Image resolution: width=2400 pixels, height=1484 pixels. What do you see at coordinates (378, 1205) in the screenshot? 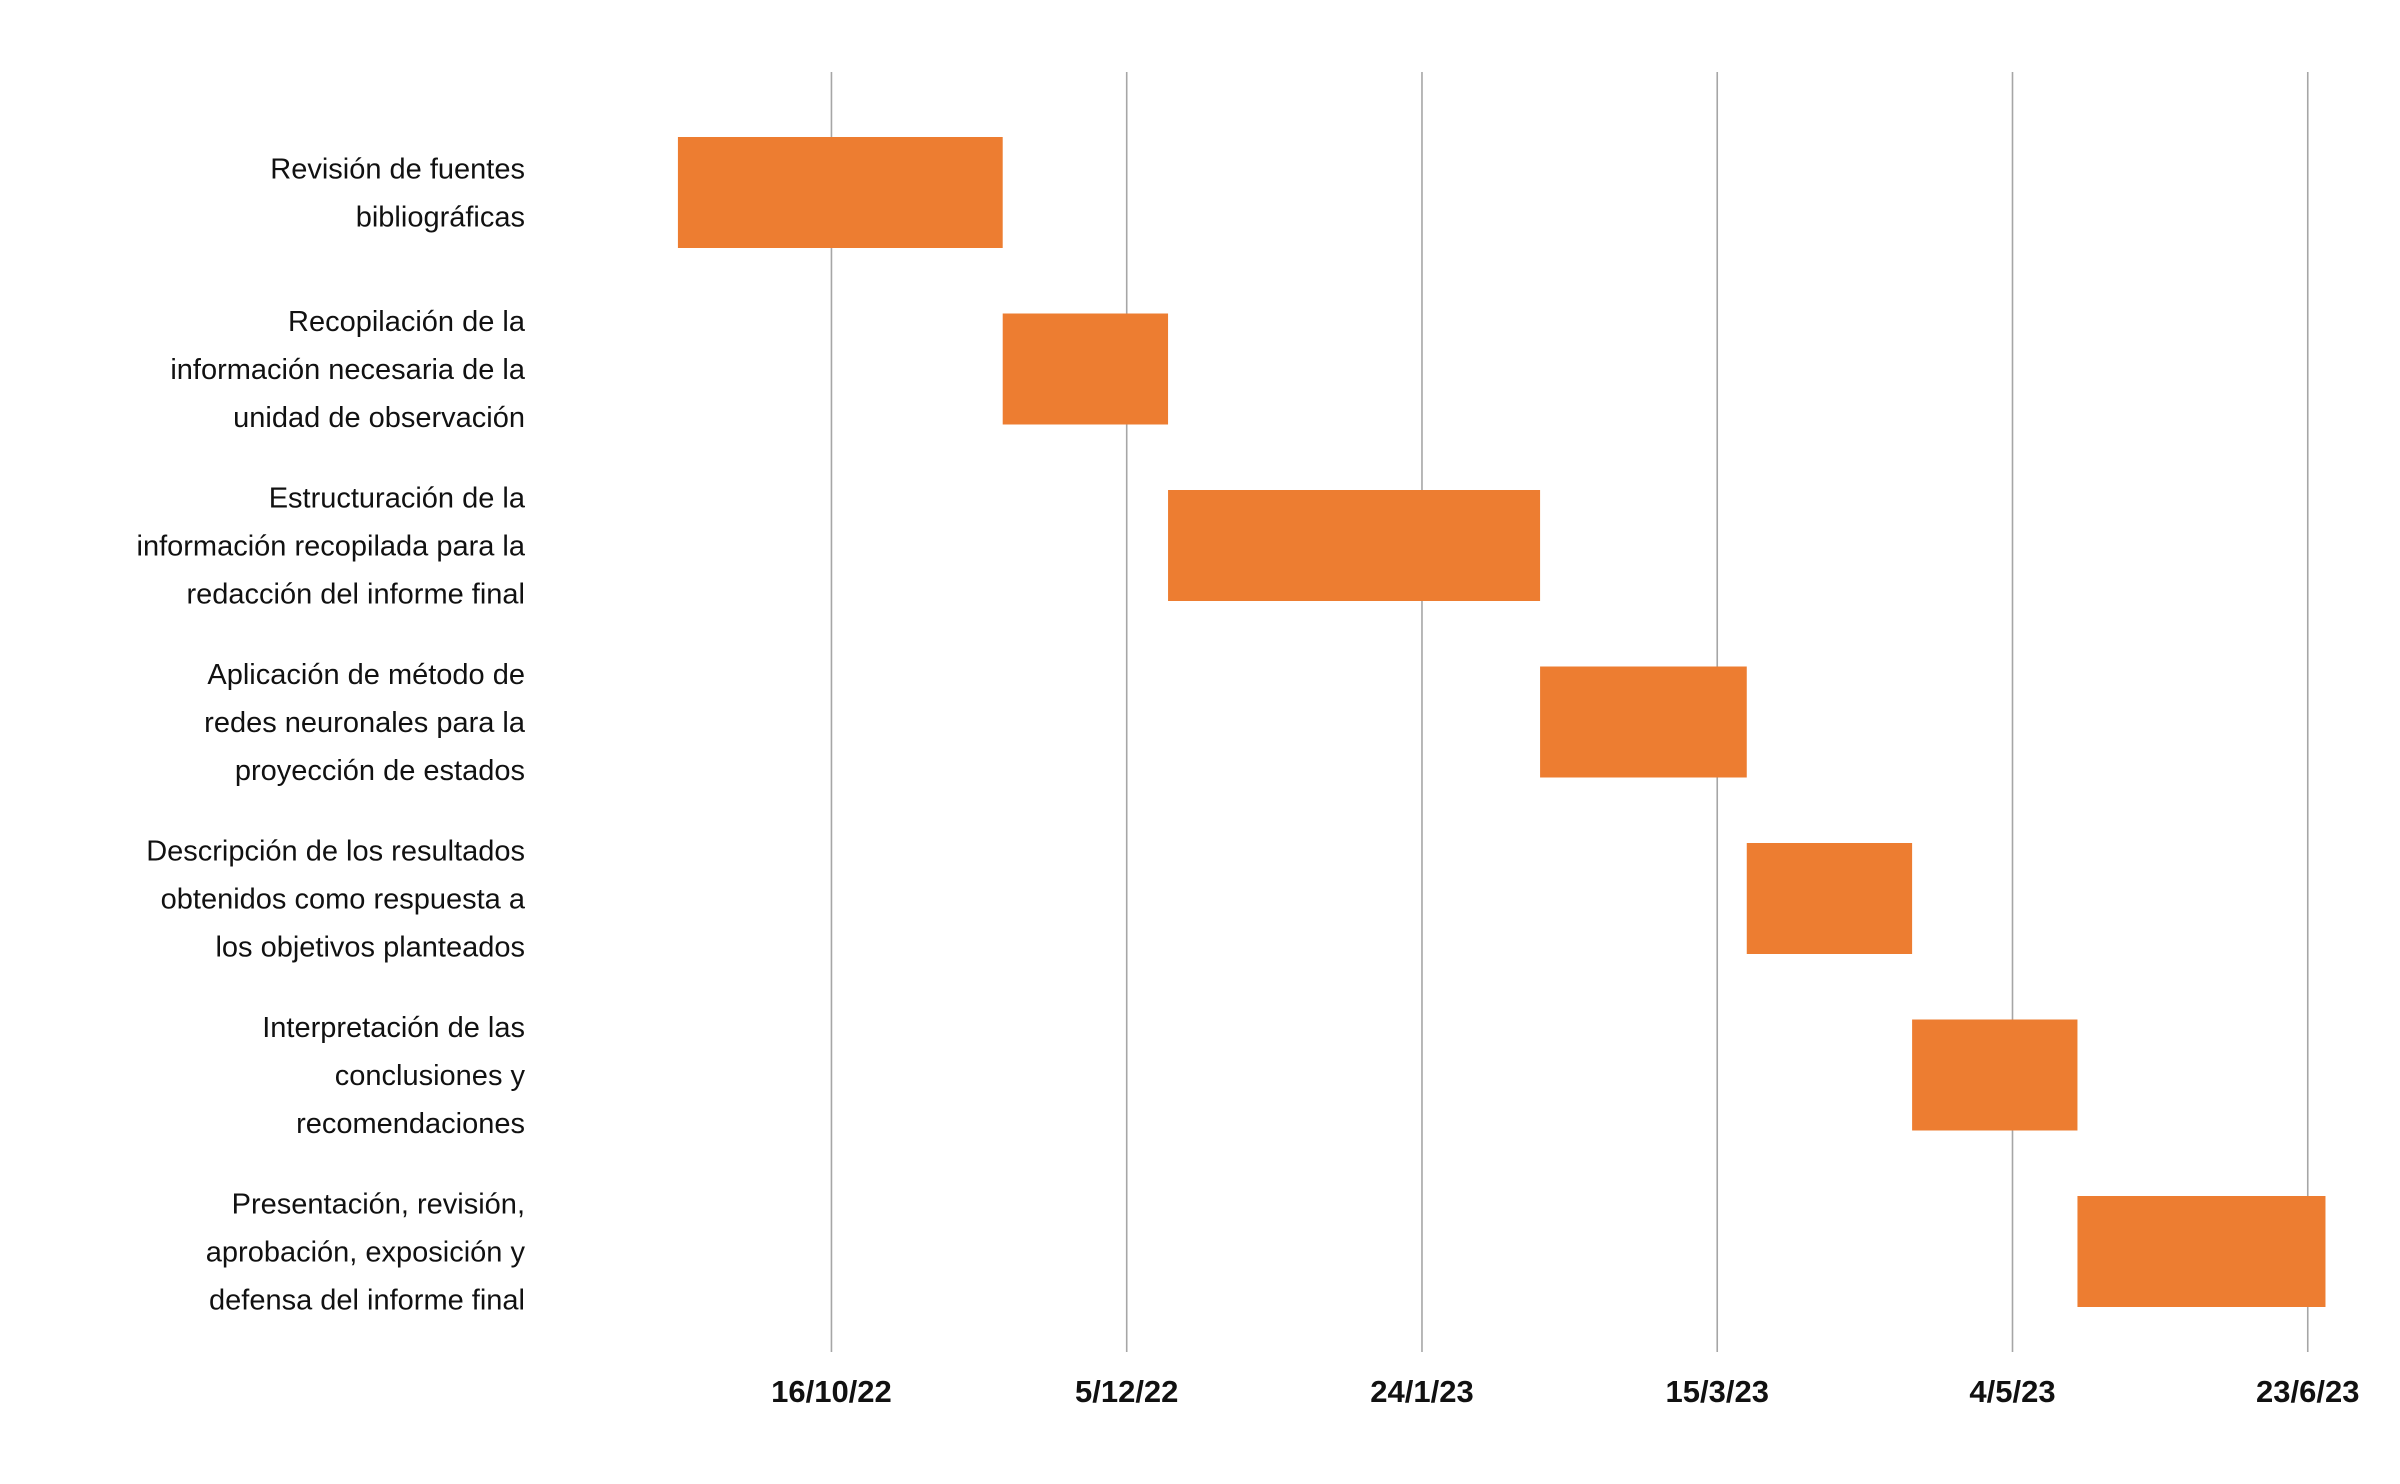
I see `task-label-line: Presentación, revisión,` at bounding box center [378, 1205].